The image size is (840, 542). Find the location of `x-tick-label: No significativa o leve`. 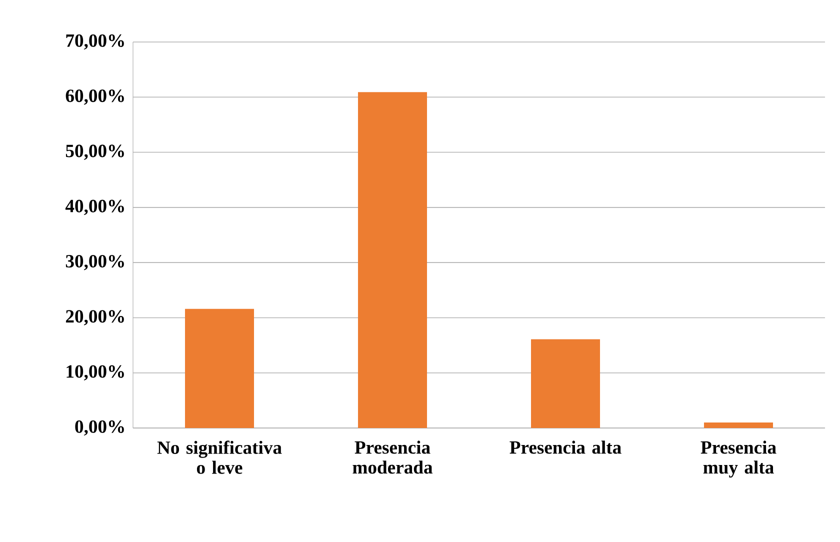

x-tick-label: No significativa o leve is located at coordinates (219, 457).